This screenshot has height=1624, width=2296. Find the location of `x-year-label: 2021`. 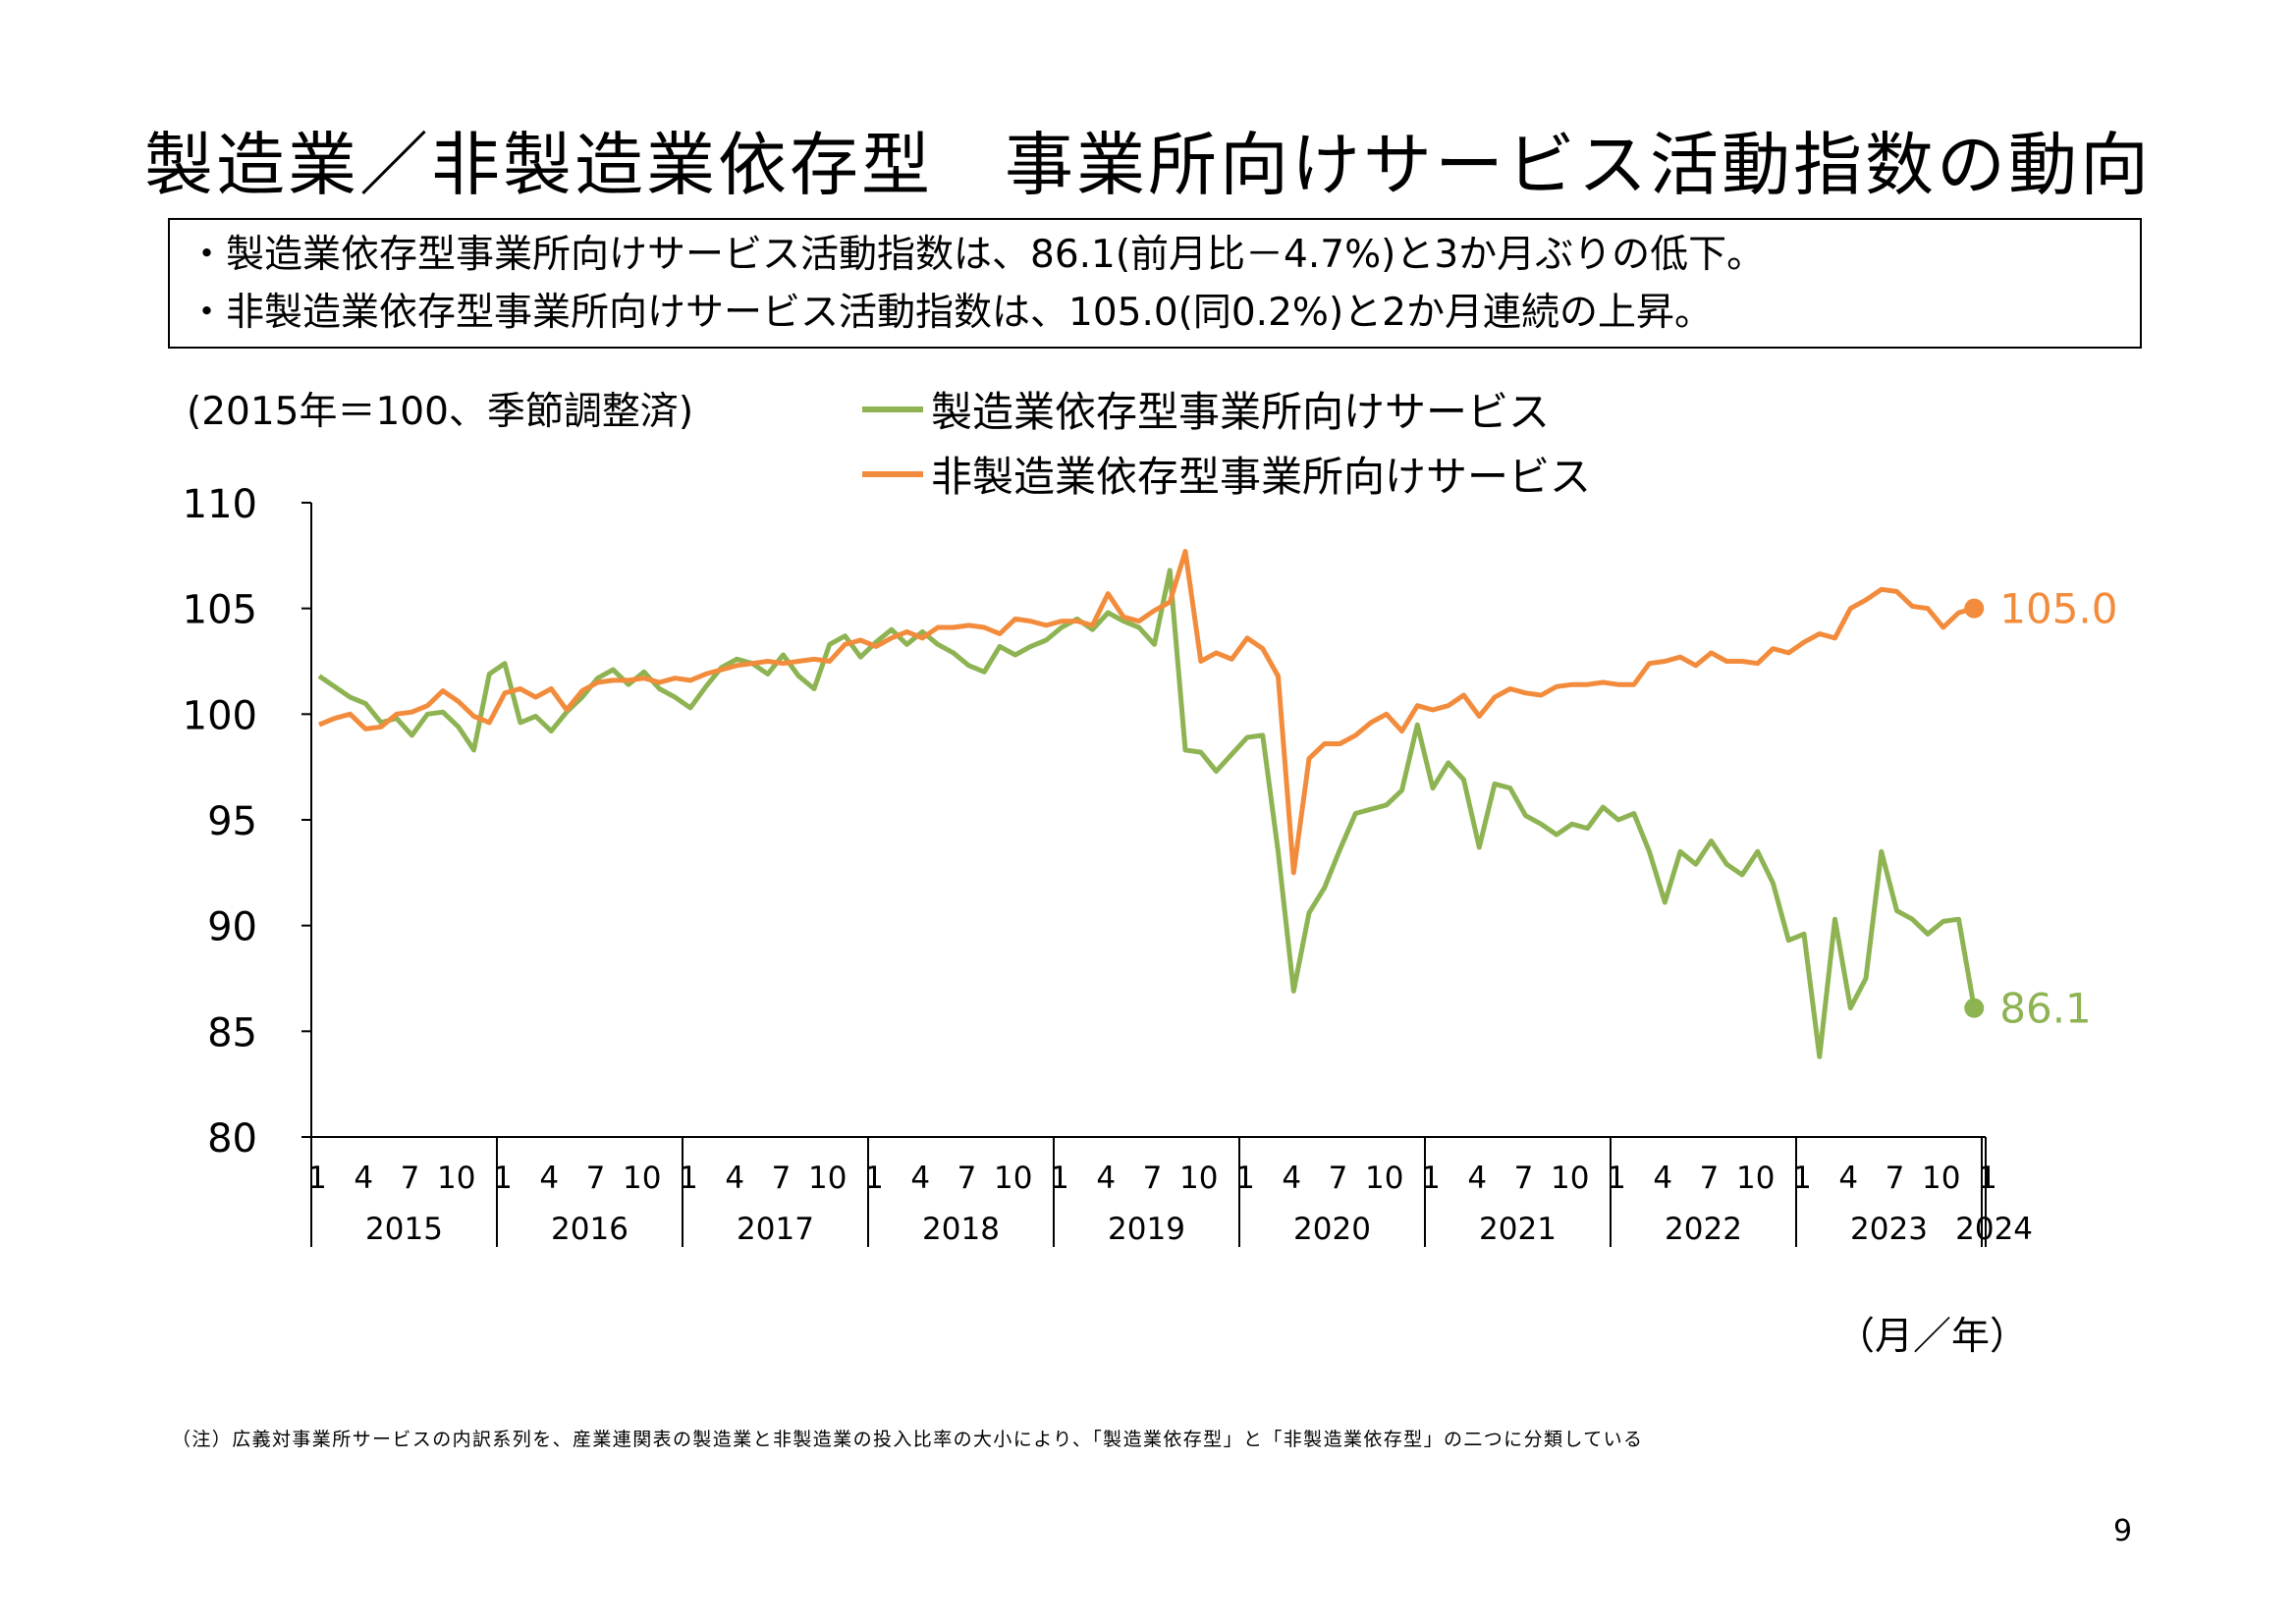

x-year-label: 2021 is located at coordinates (1518, 1229).